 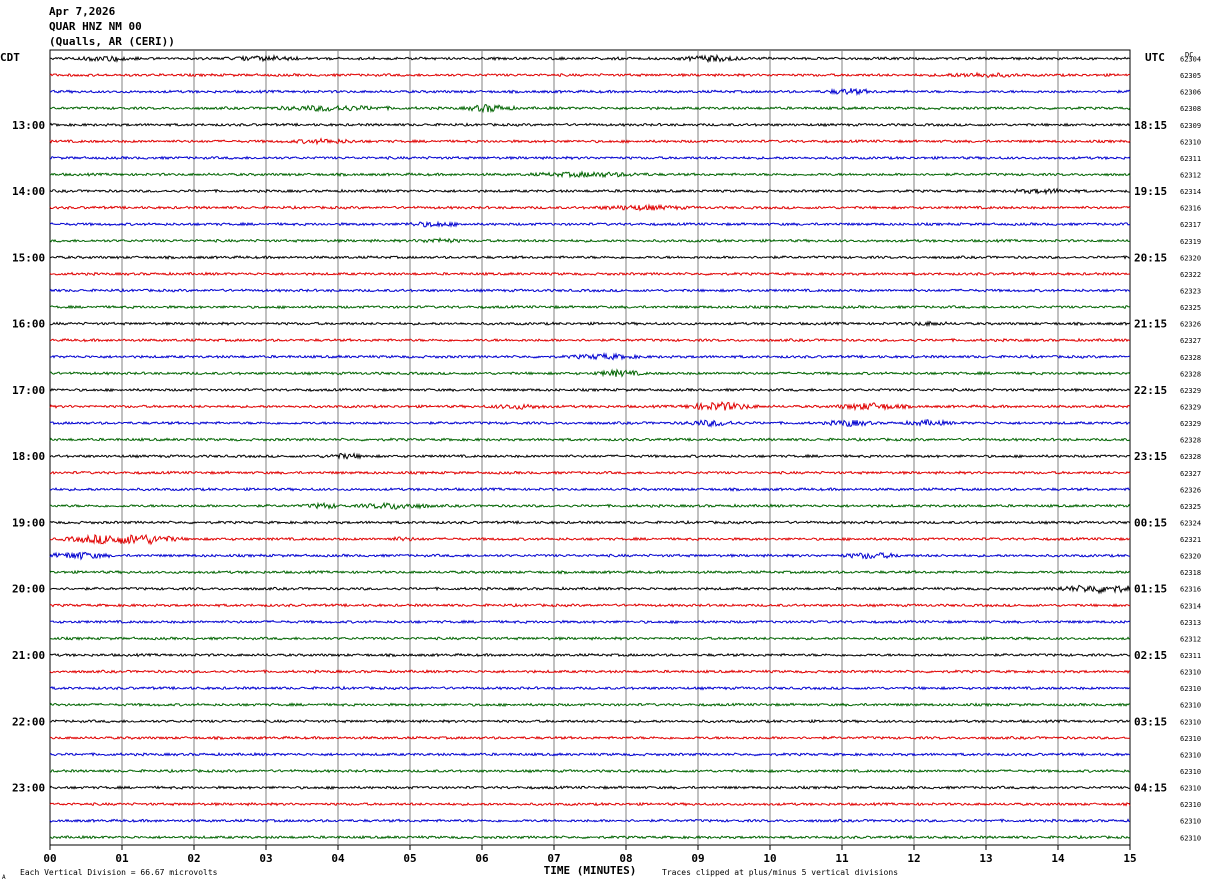 I want to click on right-hour-label: 03:15, so click(x=1150, y=721).